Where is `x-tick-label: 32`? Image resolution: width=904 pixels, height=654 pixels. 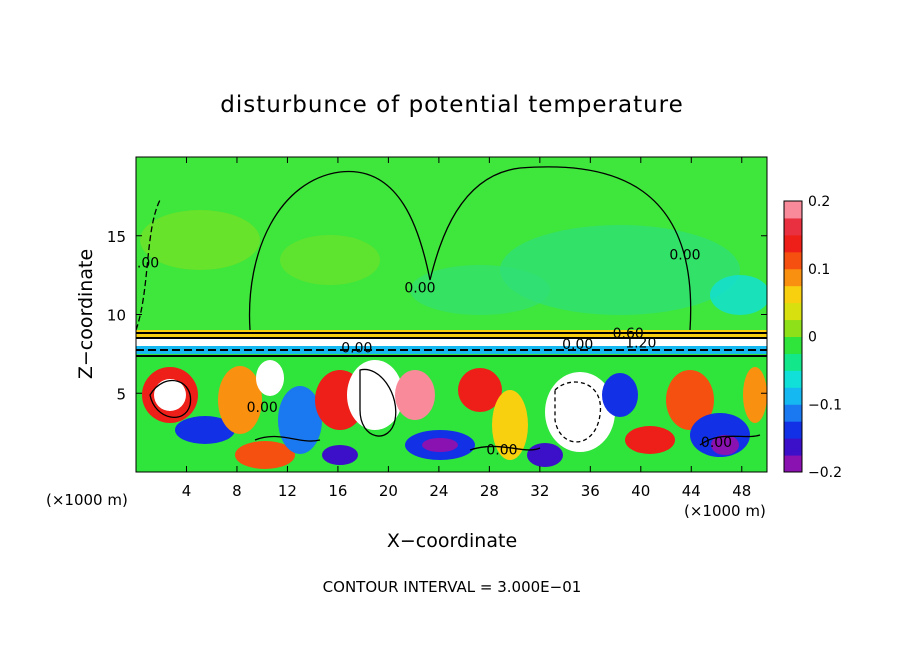
x-tick-label: 32 is located at coordinates (539, 491).